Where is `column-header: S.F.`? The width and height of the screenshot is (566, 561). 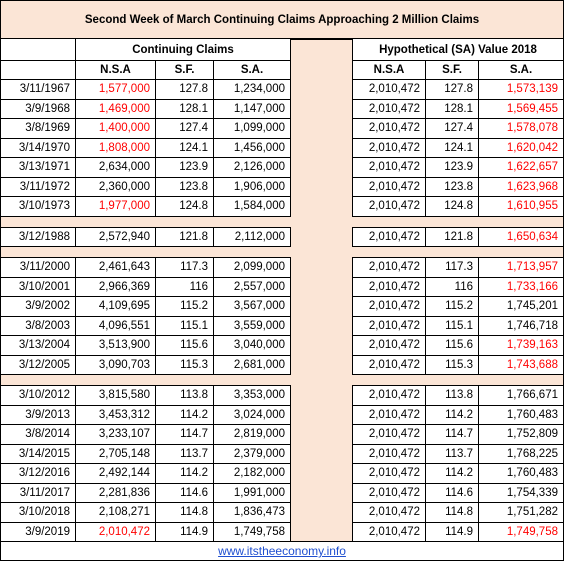 column-header: S.F. is located at coordinates (184, 70).